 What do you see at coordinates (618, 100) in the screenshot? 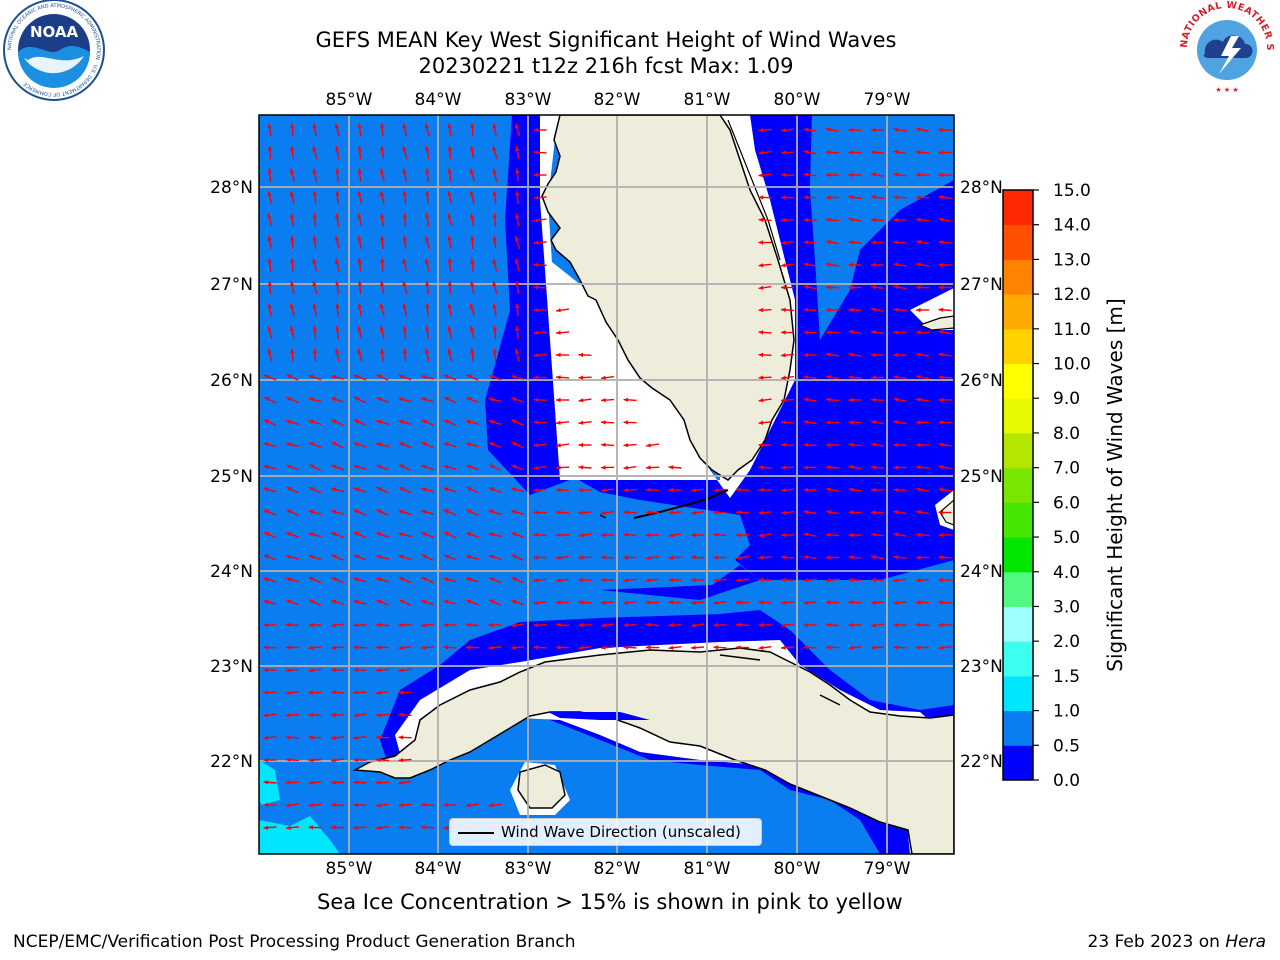
I see `lon-labels-top: 85°W 84°W 83°W 82°W 81°W 80°W 79°W` at bounding box center [618, 100].